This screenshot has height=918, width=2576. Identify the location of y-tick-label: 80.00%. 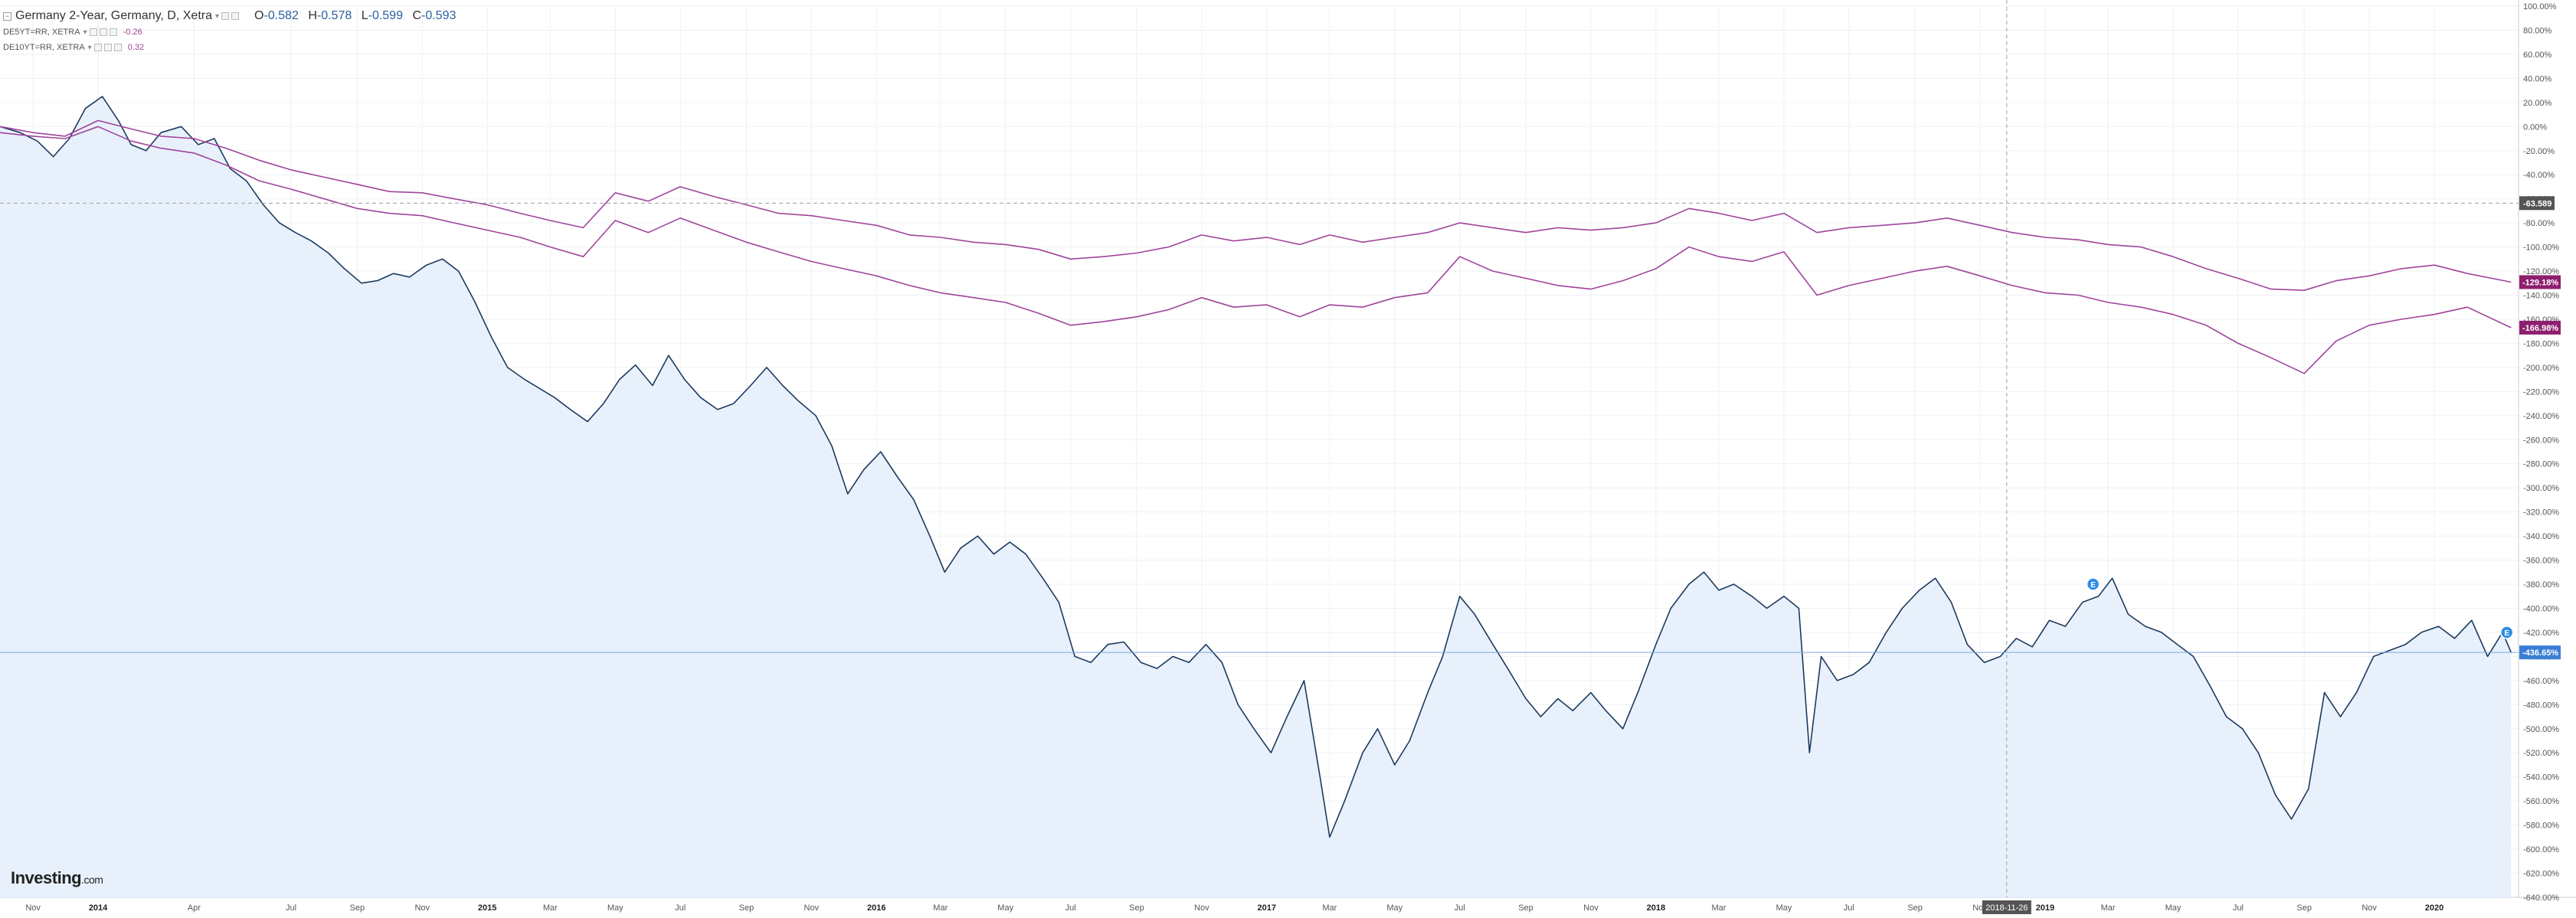
(2537, 30).